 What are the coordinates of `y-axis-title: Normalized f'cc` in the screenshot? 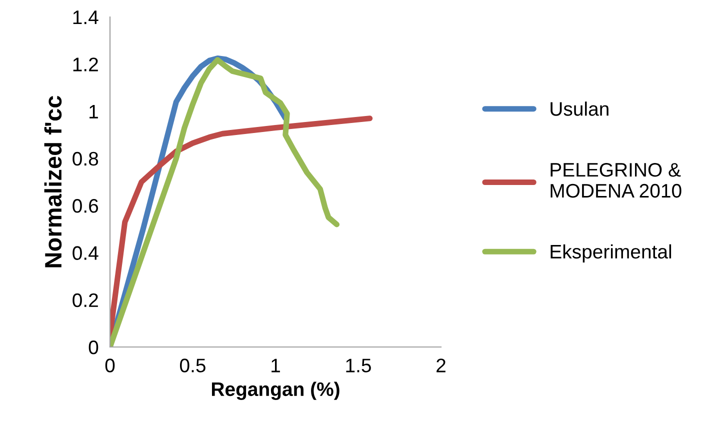 It's located at (53, 182).